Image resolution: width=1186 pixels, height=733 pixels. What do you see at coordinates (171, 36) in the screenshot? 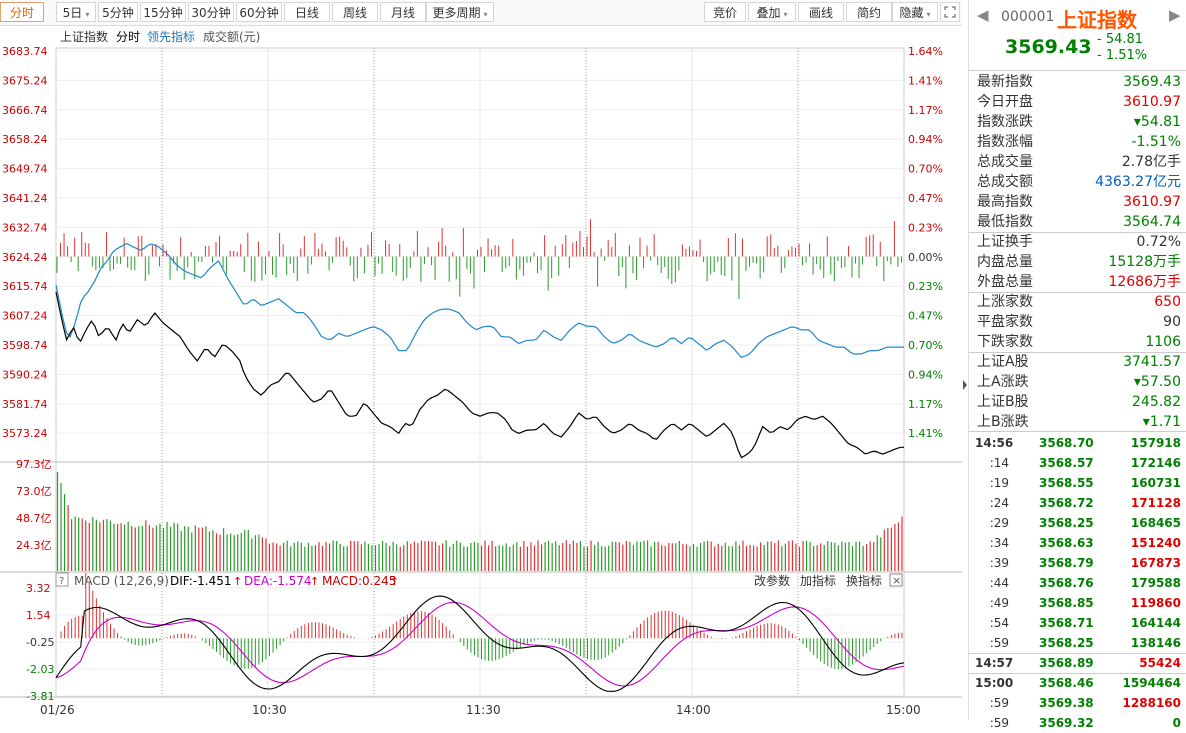
I see `legend-item: 领先指标` at bounding box center [171, 36].